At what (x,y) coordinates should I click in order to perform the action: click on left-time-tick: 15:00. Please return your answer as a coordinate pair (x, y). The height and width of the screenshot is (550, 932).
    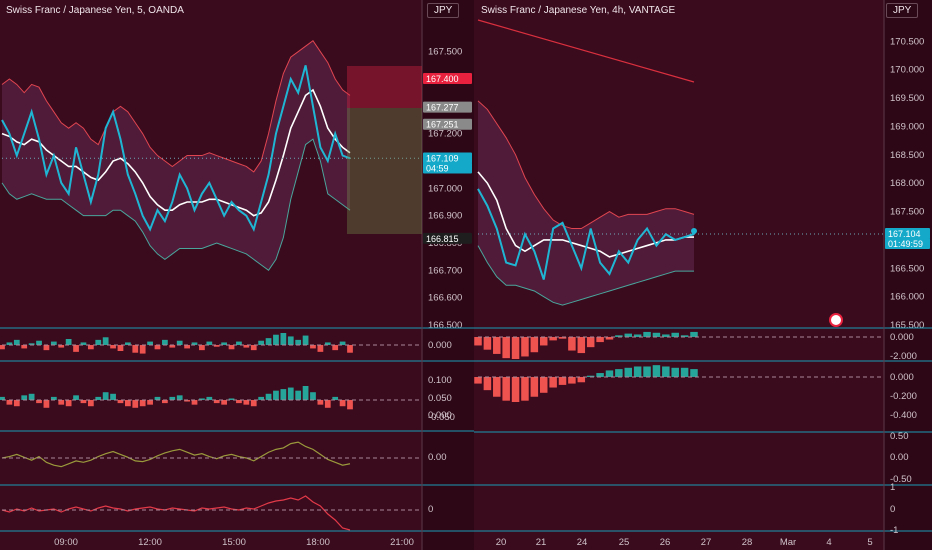
    Looking at the image, I should click on (234, 542).